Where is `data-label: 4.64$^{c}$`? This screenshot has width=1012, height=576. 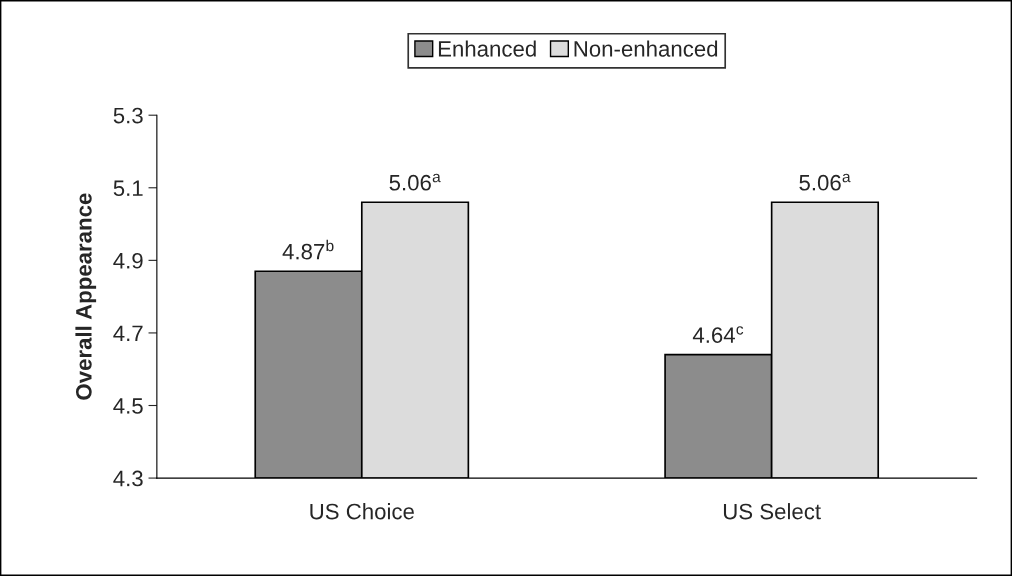 data-label: 4.64$^{c}$ is located at coordinates (718, 334).